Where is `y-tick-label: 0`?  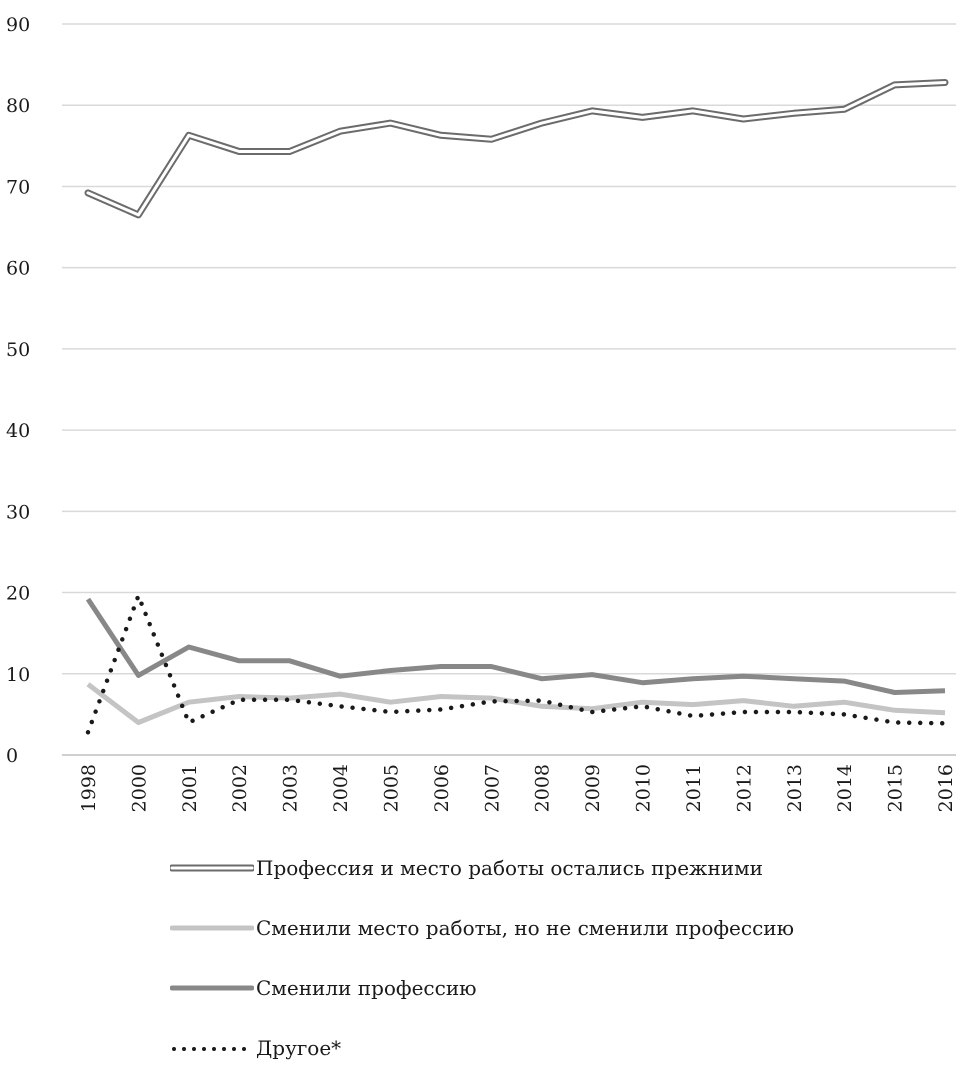
y-tick-label: 0 is located at coordinates (12, 756).